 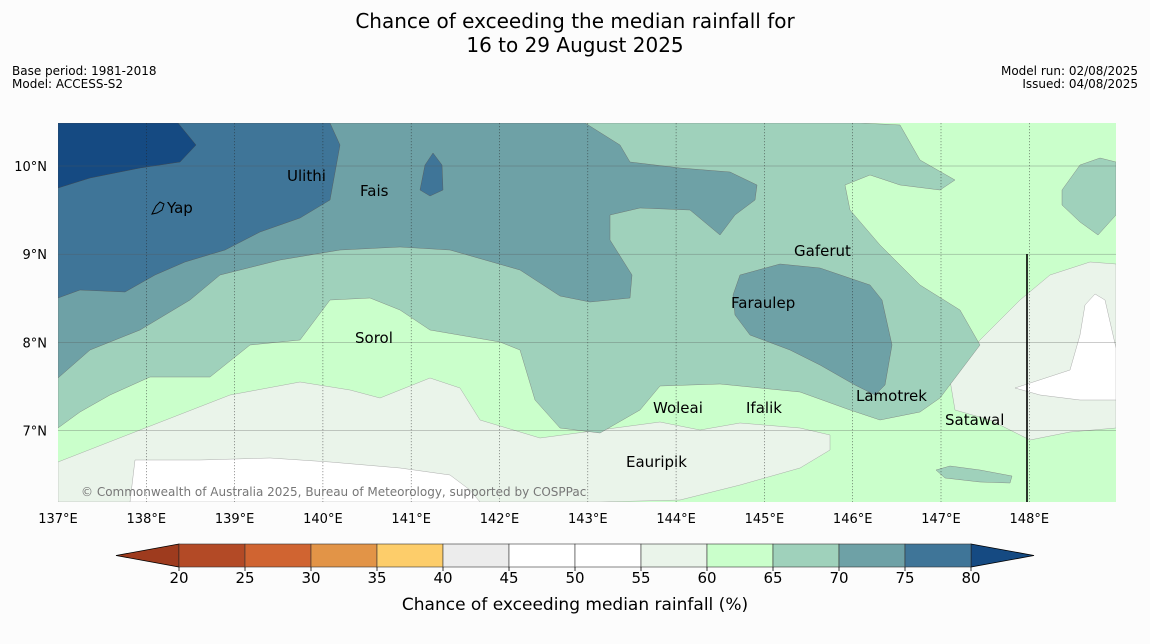 What do you see at coordinates (764, 408) in the screenshot?
I see `place-ifalik: Ifalik` at bounding box center [764, 408].